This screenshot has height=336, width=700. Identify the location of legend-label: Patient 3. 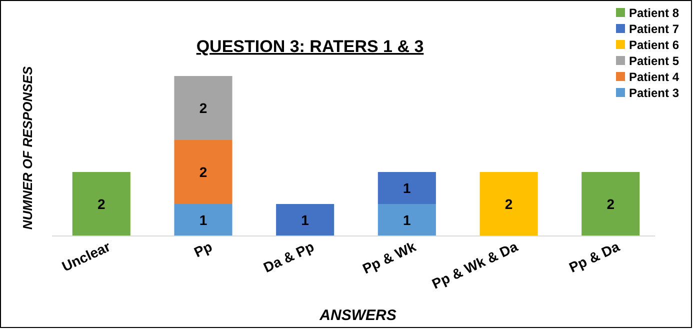
(654, 93).